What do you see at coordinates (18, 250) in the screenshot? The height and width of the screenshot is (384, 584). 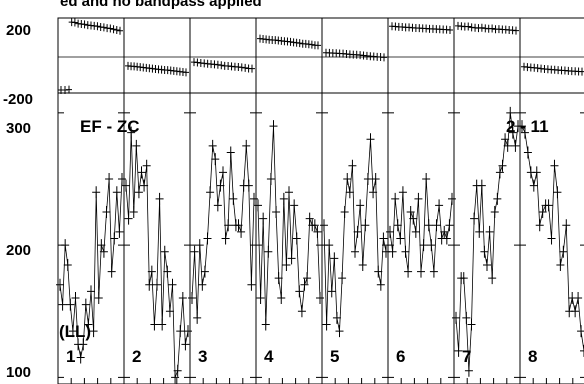 I see `amp-ytick-200: 200` at bounding box center [18, 250].